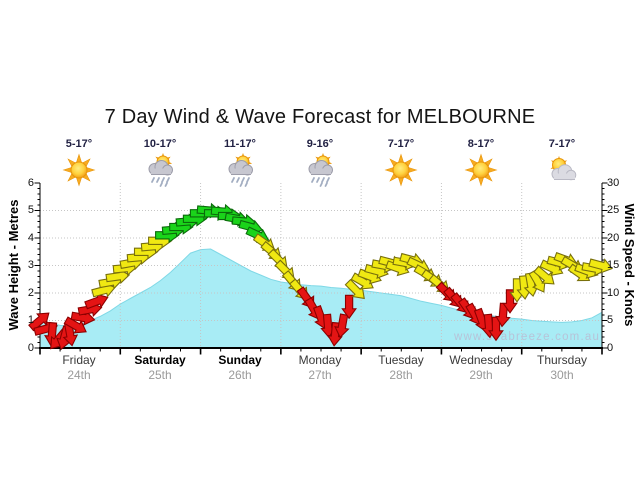  Describe the element at coordinates (613, 237) in the screenshot. I see `wind-axis-tick-label: 20` at that location.